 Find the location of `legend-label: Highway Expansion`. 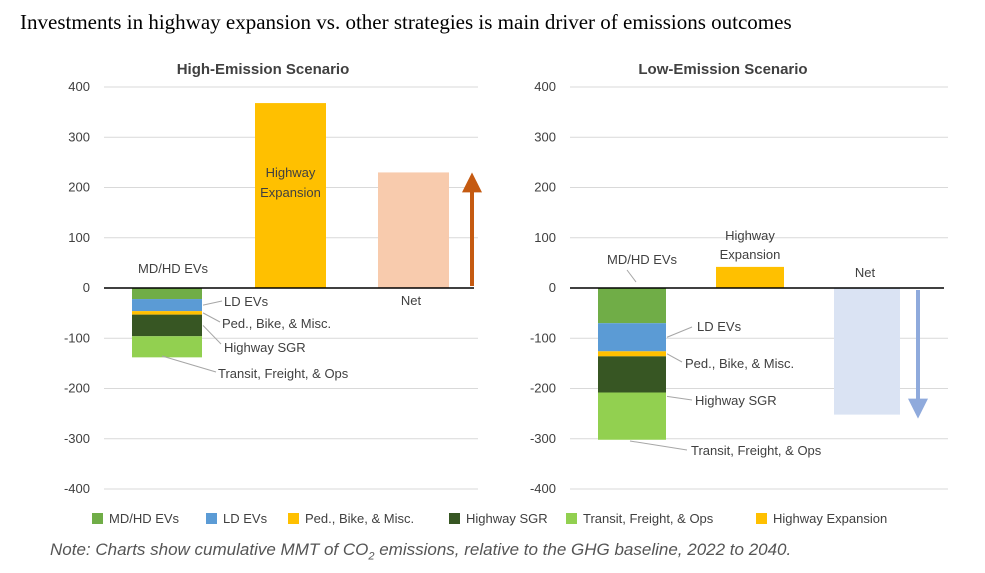

legend-label: Highway Expansion is located at coordinates (830, 518).